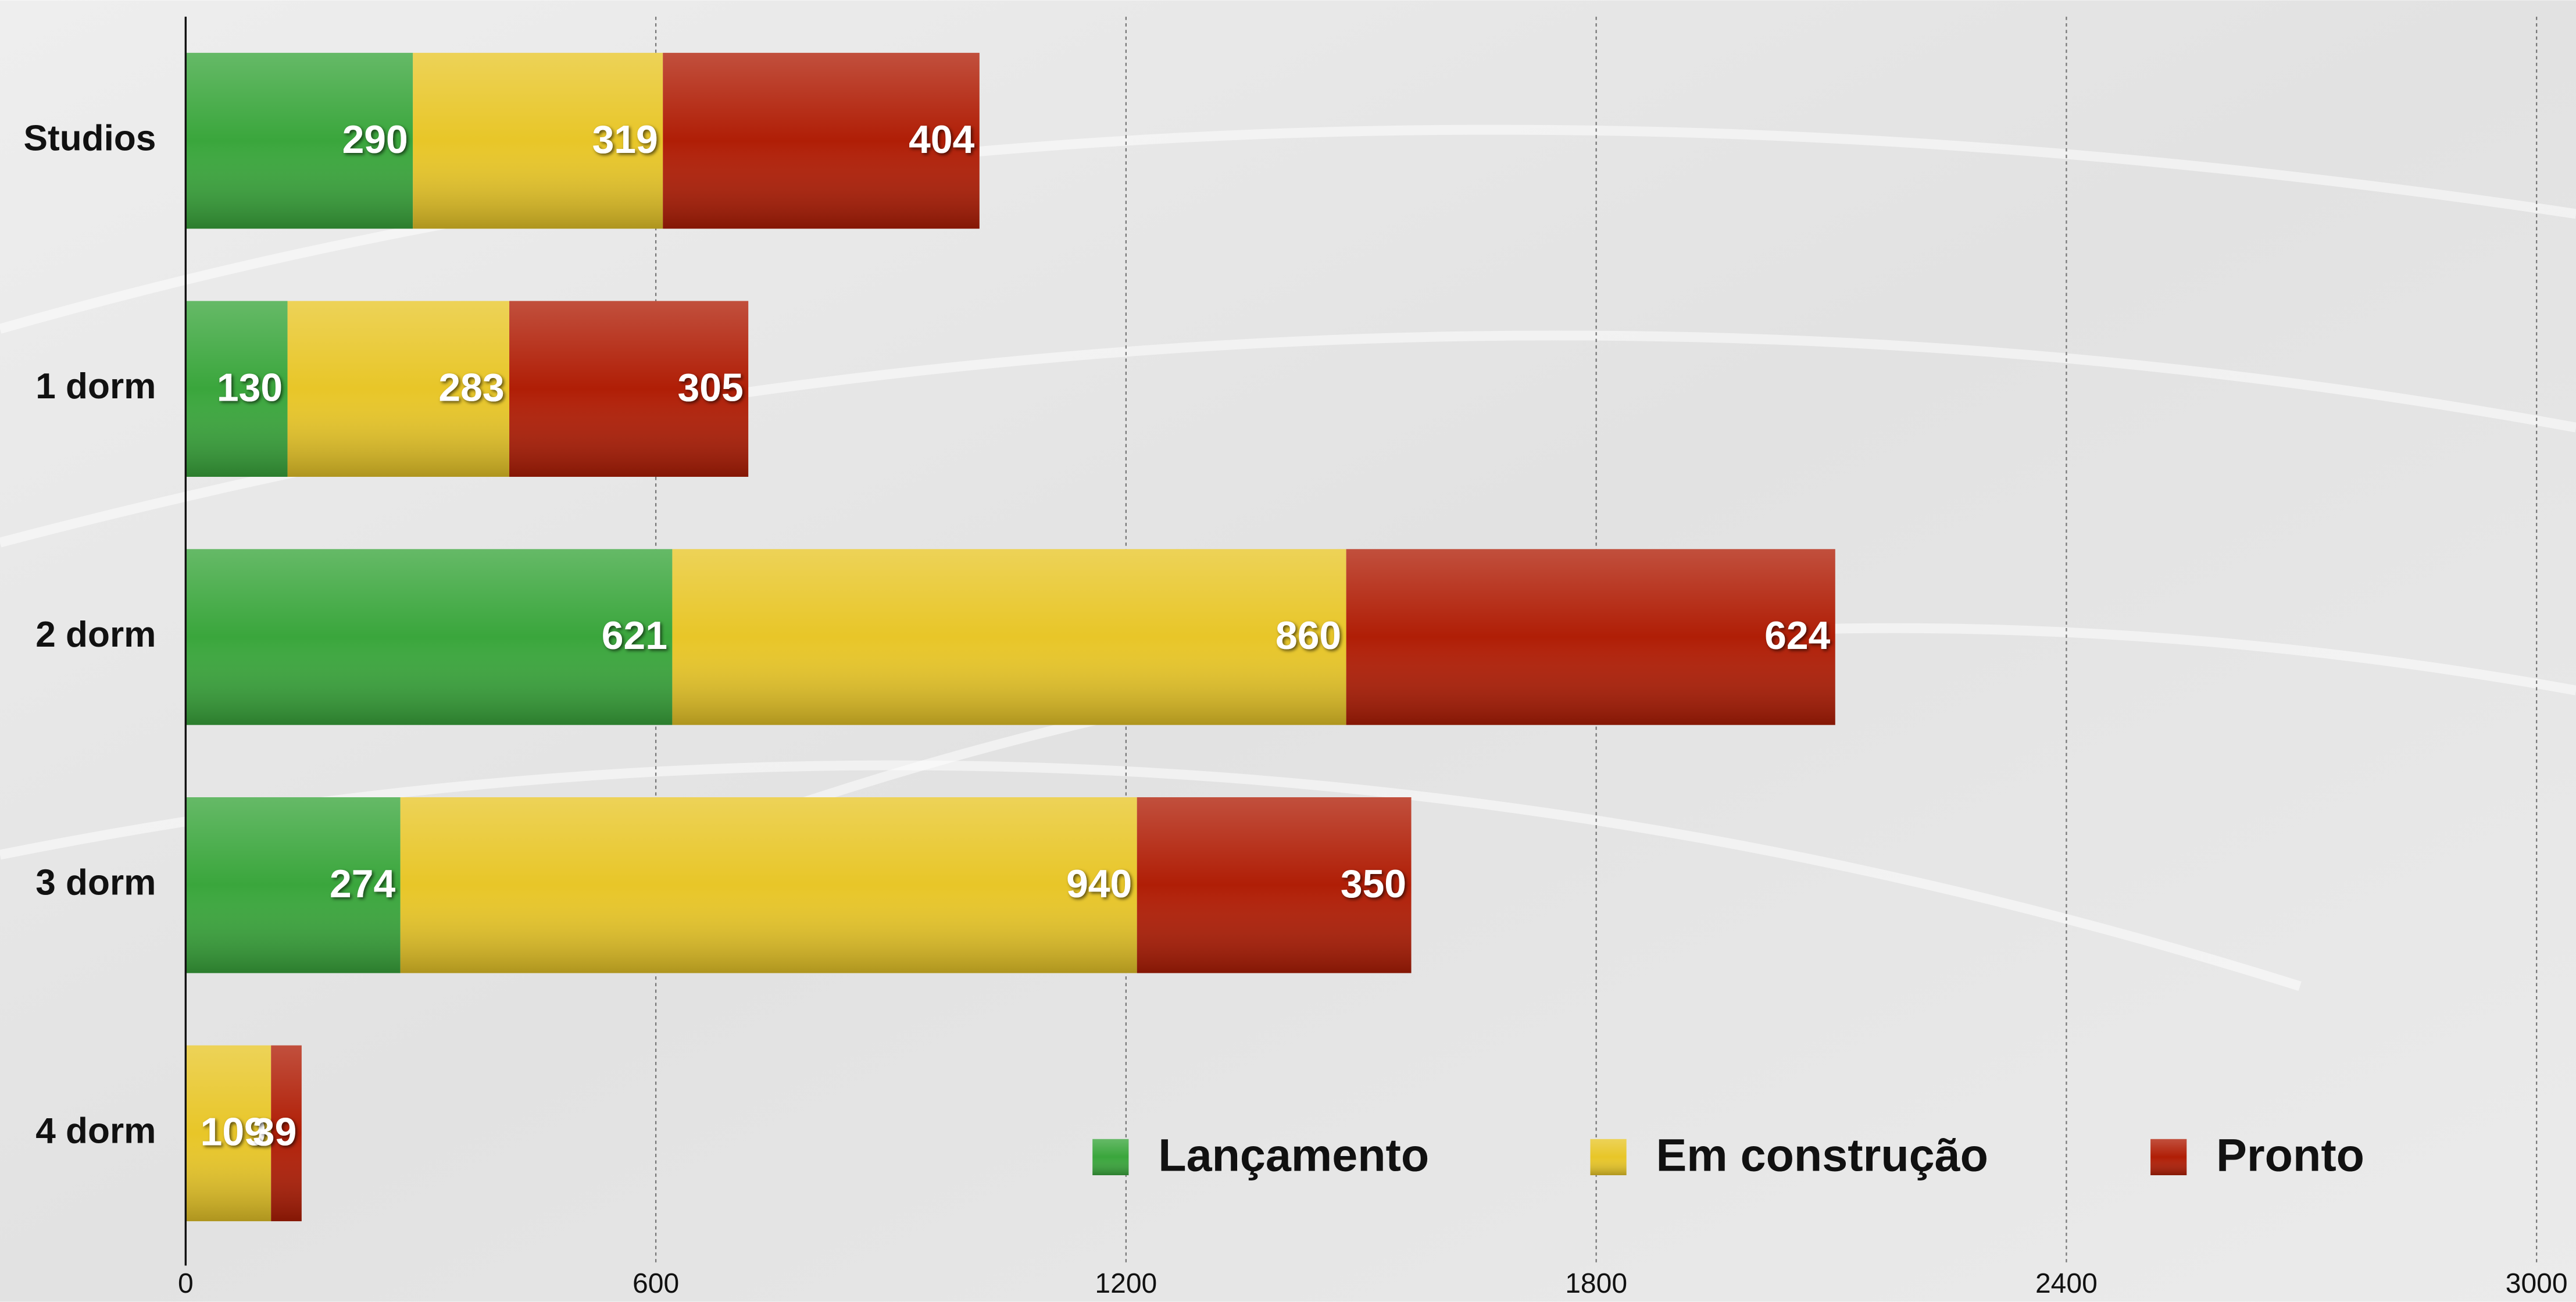 The height and width of the screenshot is (1302, 2576). Describe the element at coordinates (2066, 1283) in the screenshot. I see `x-tick-label: 2400` at that location.